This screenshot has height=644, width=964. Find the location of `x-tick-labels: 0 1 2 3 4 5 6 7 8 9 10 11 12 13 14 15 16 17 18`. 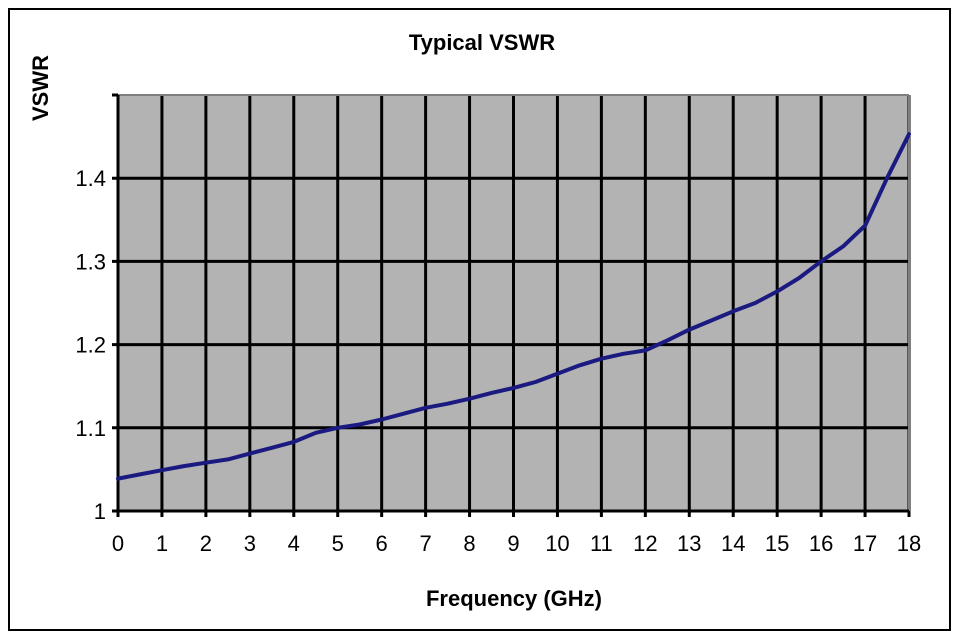

x-tick-labels: 0 1 2 3 4 5 6 7 8 9 10 11 12 13 14 15 16 17 18 is located at coordinates (516, 543).